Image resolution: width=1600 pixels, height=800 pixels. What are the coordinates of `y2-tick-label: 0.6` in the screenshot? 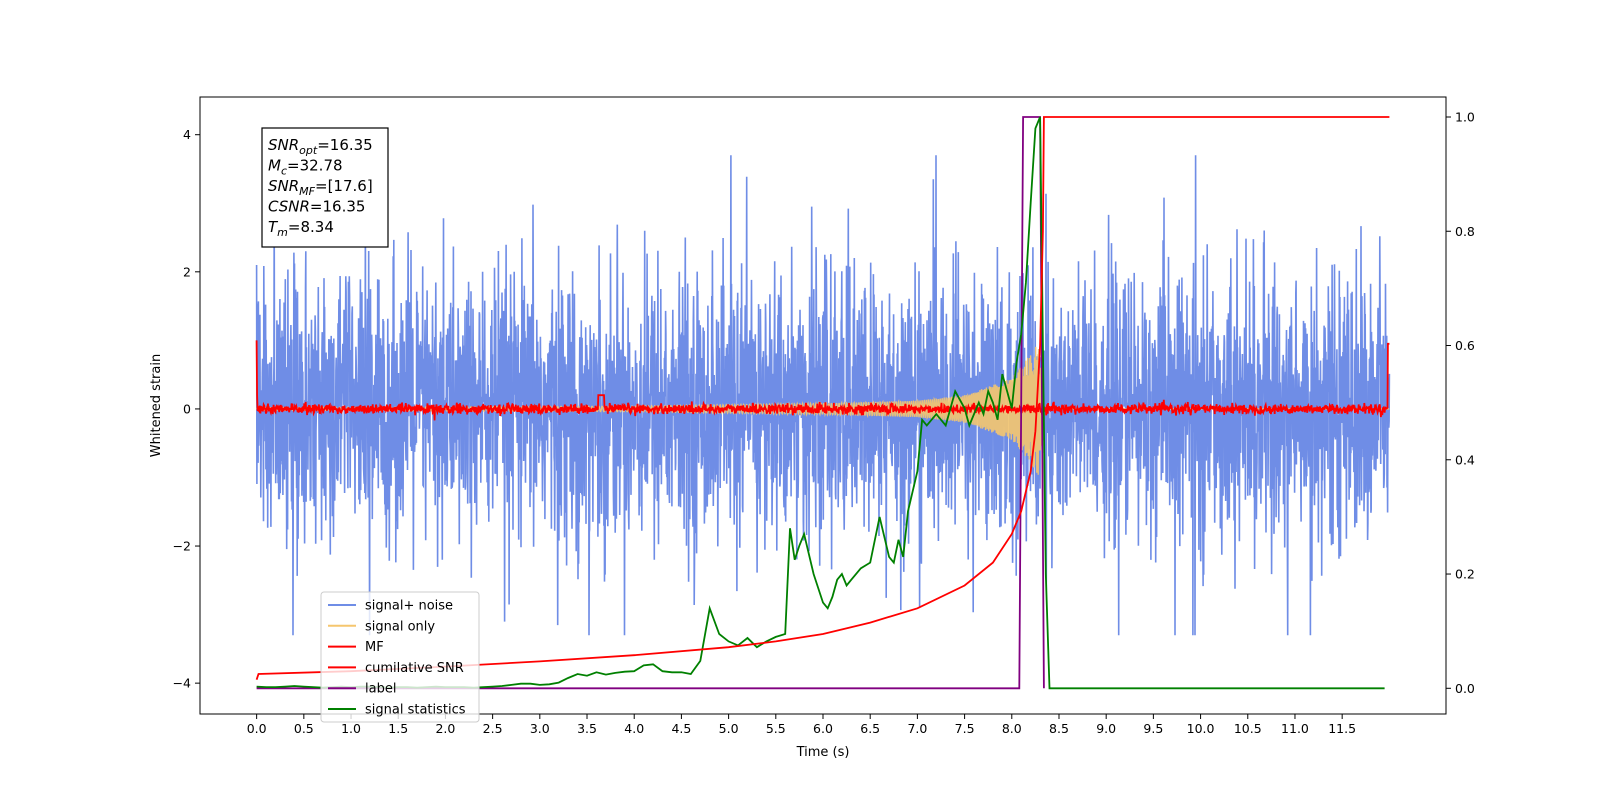 It's located at (1465, 345).